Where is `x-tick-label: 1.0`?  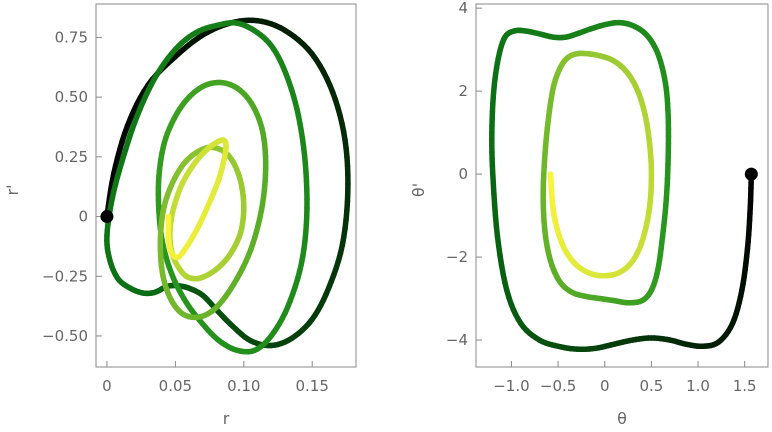 x-tick-label: 1.0 is located at coordinates (698, 386).